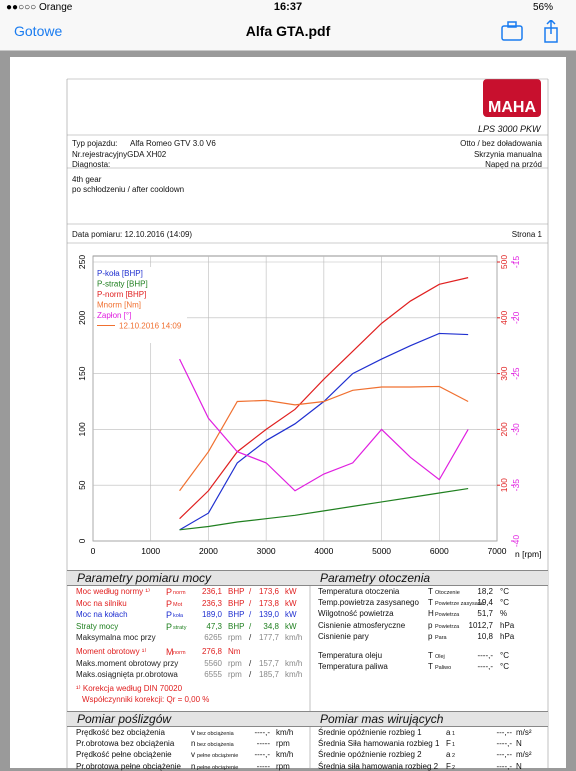 The height and width of the screenshot is (771, 576). Describe the element at coordinates (353, 667) in the screenshot. I see `table-cell: Temperatura paliwa` at that location.